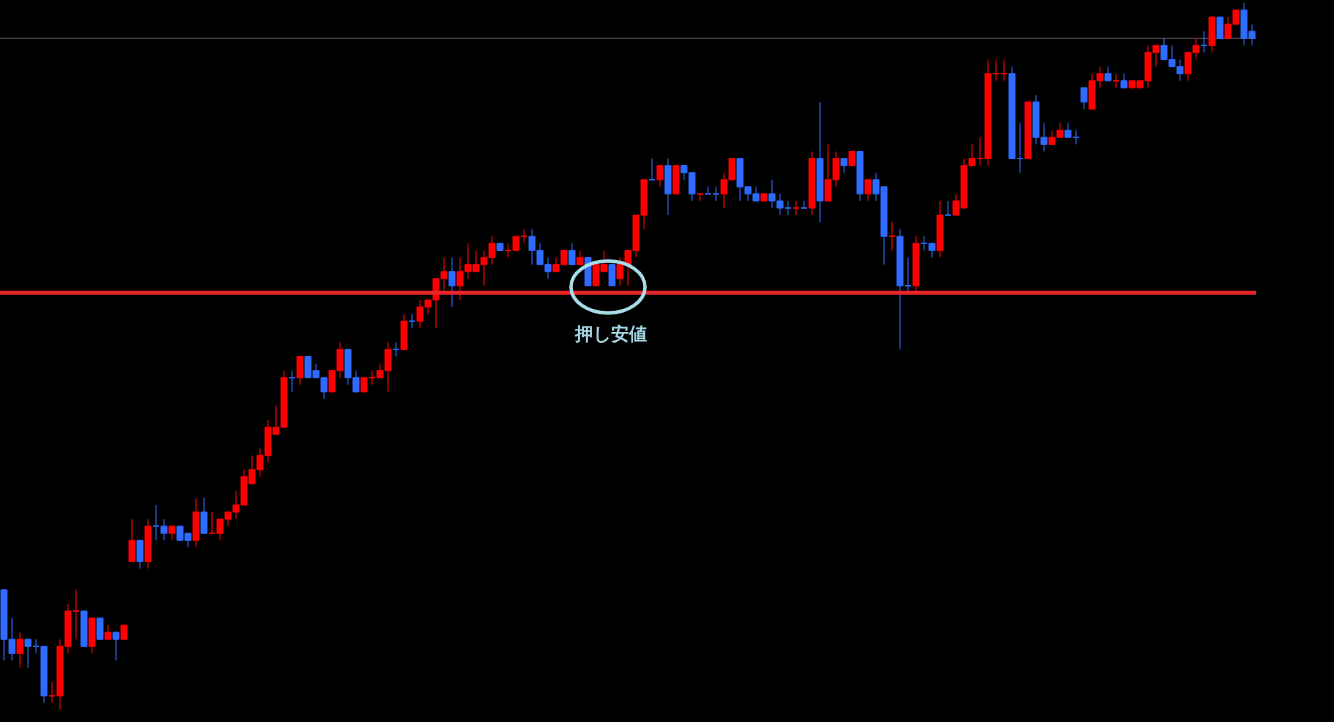  I want to click on annotation: 押し安値, so click(611, 334).